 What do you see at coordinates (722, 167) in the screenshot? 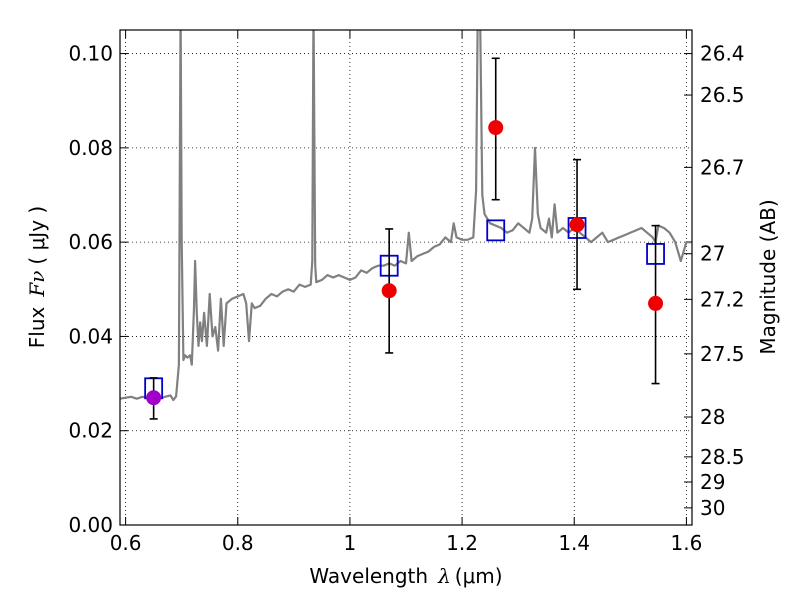
I see `mag-tick-label: 26.7` at bounding box center [722, 167].